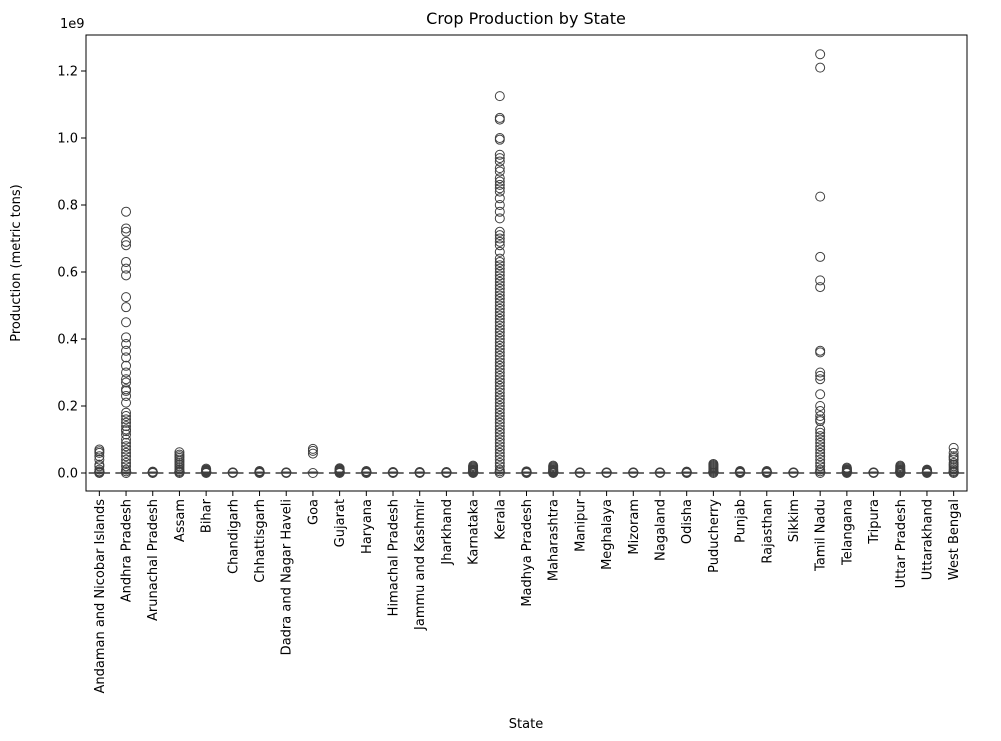 The width and height of the screenshot is (1001, 741). I want to click on x-tick-label: Arunachal Pradesh, so click(153, 560).